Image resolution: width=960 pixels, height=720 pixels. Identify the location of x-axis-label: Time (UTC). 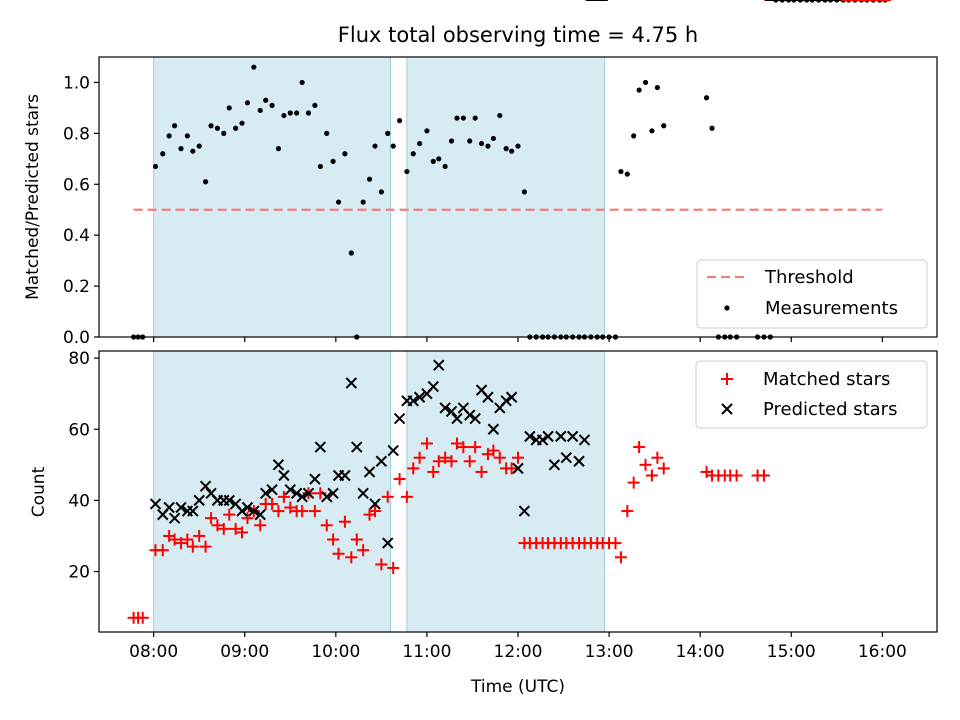
(517, 687).